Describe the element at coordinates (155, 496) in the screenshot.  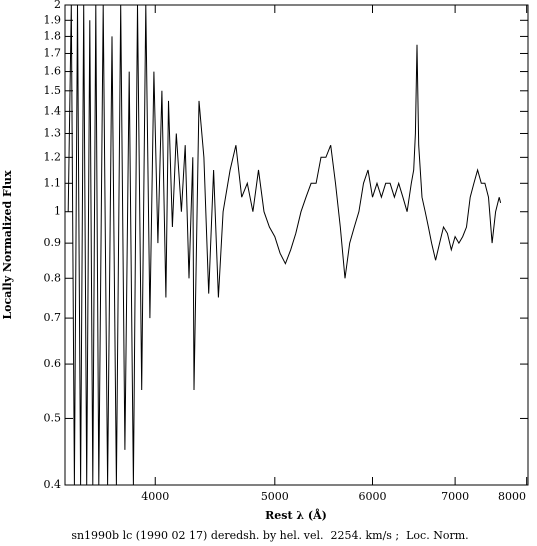
I see `x-tick-label: 4000` at that location.